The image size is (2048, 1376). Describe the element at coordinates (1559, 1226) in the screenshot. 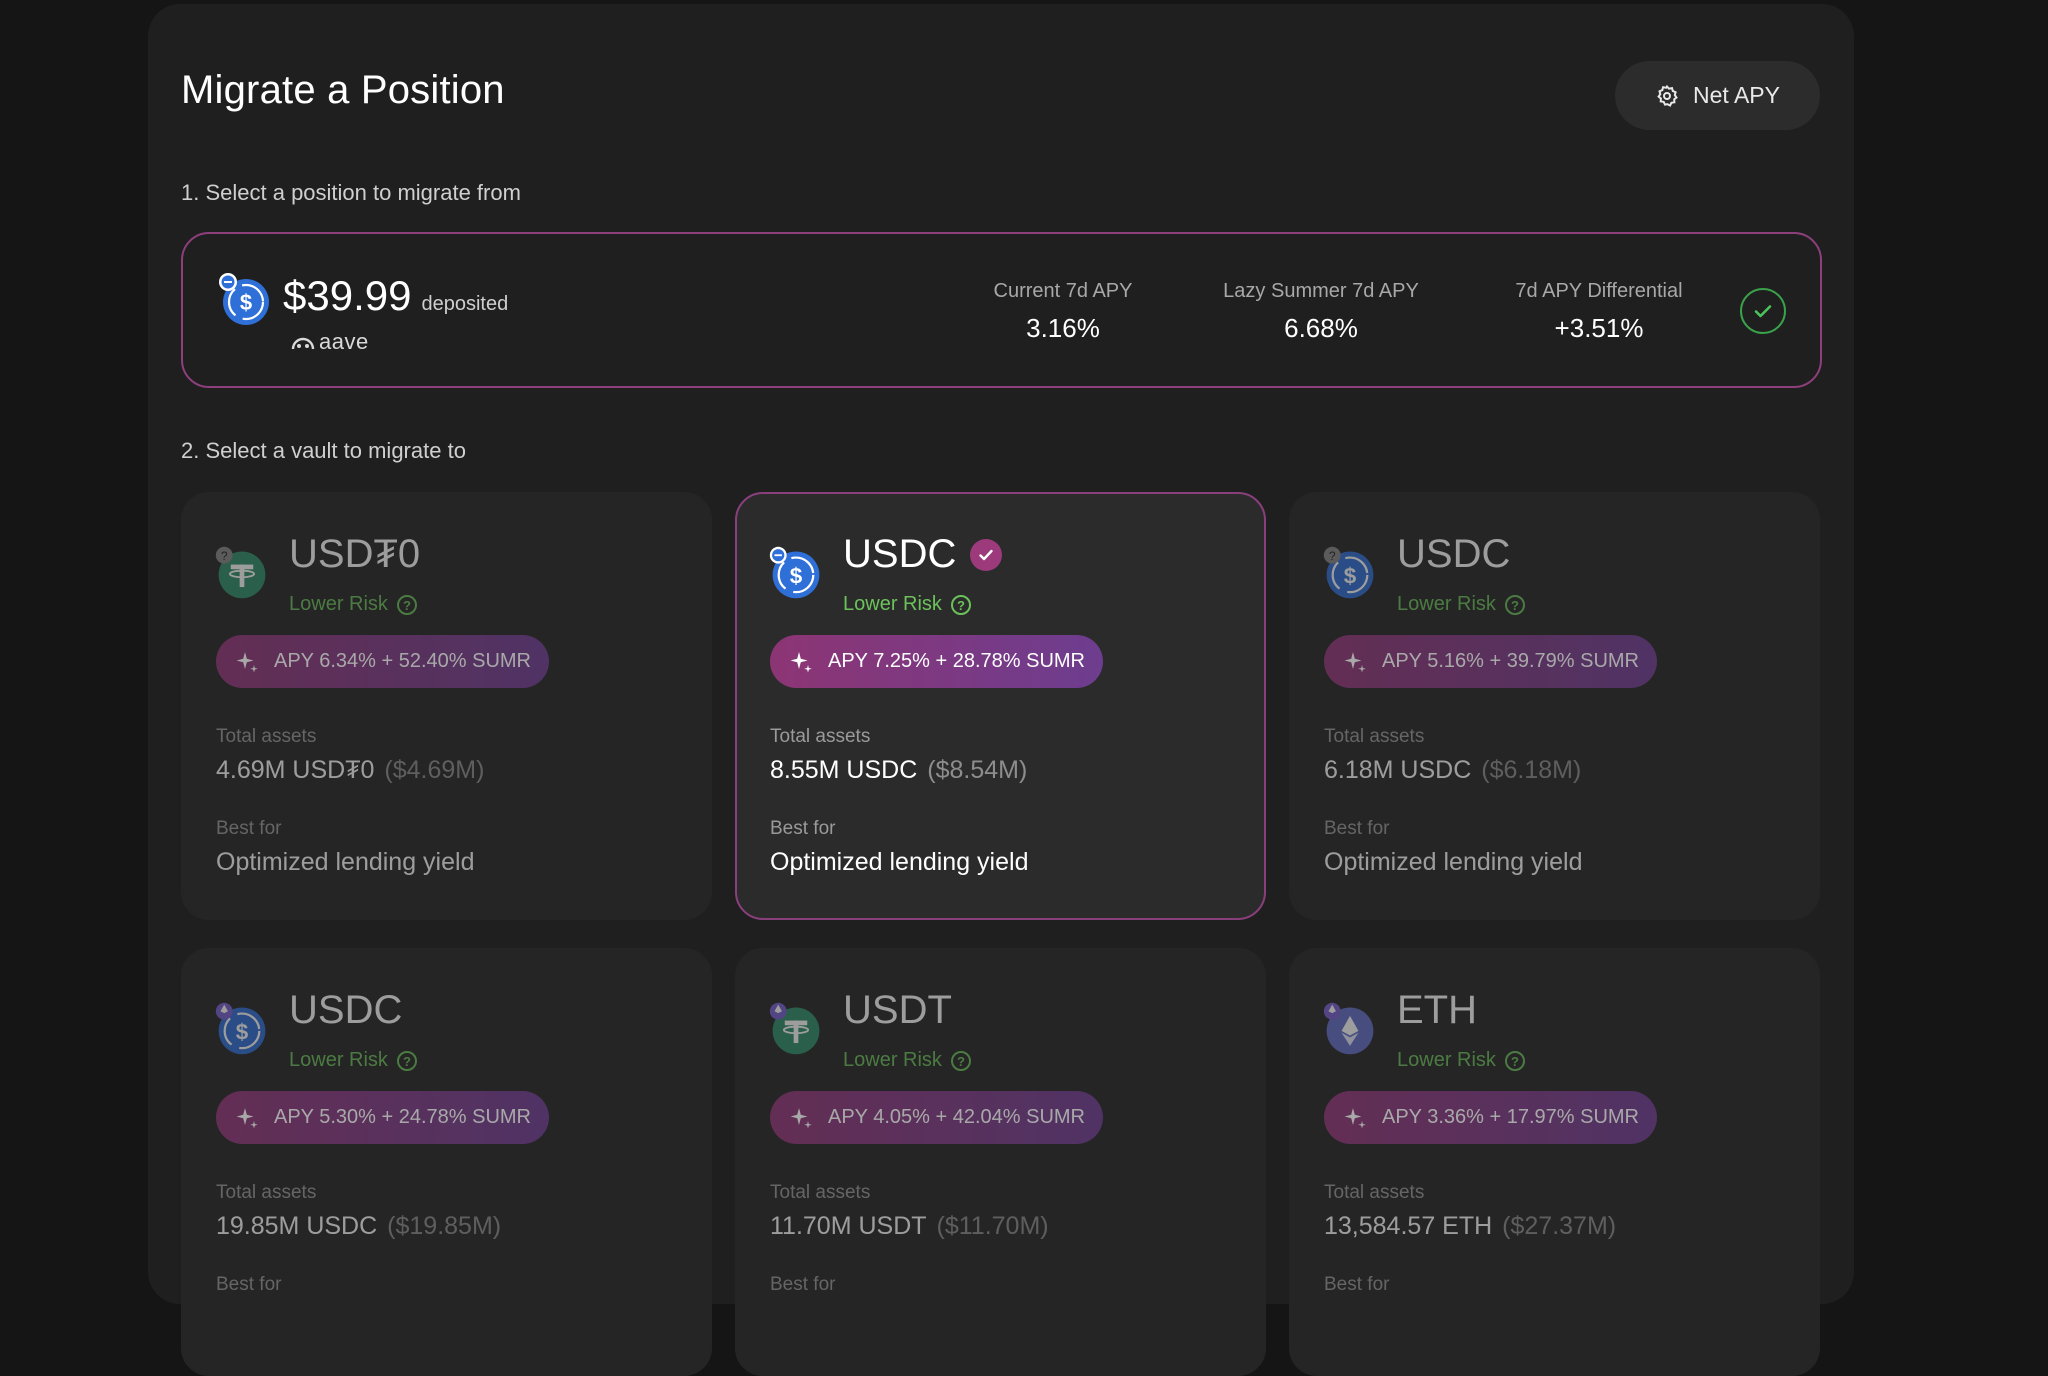

I see `assets-usd: ($27.37M)` at that location.